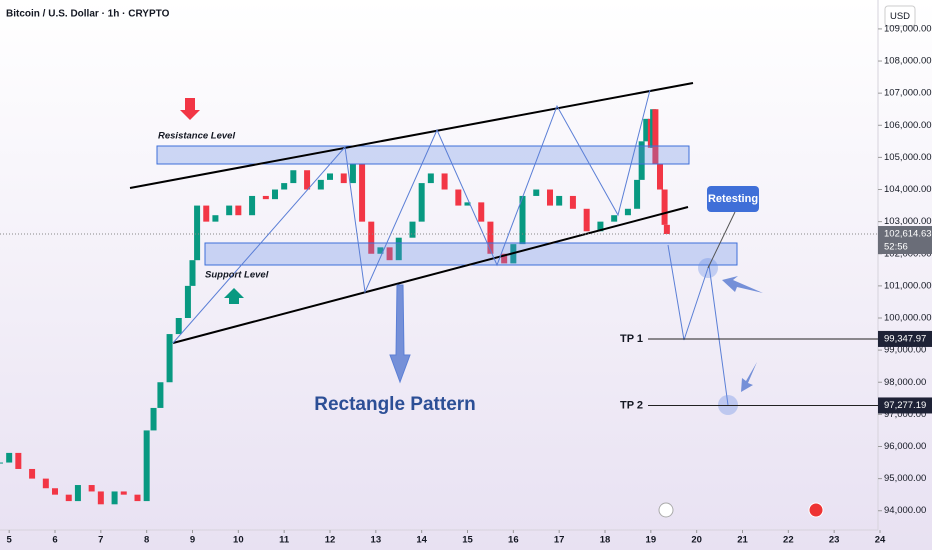 This screenshot has height=550, width=932. Describe the element at coordinates (430, 275) in the screenshot. I see `channel-bottom` at that location.